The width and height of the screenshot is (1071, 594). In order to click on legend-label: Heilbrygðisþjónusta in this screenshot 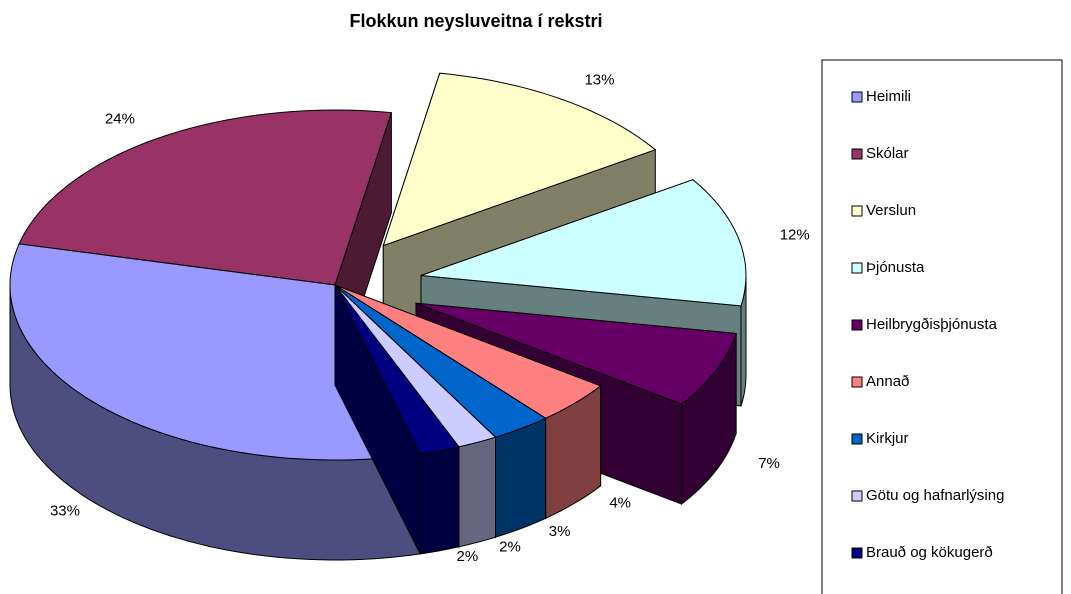, I will do `click(932, 324)`.